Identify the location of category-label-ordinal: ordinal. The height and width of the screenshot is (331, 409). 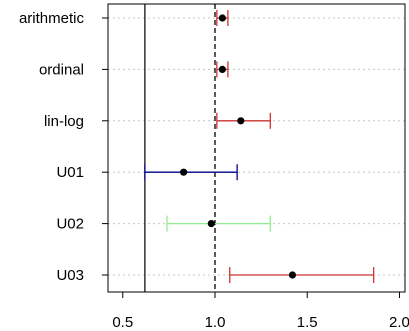
(61, 69).